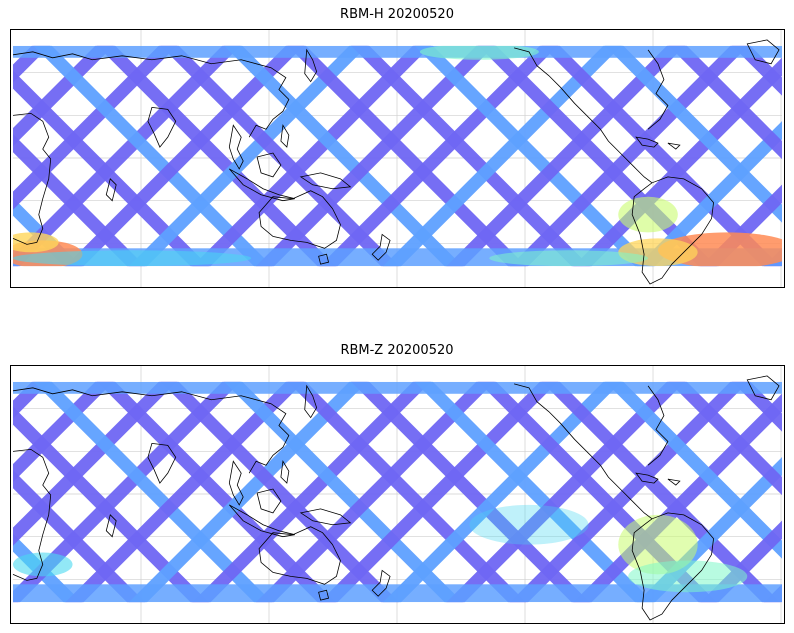 This screenshot has height=633, width=794. I want to click on bottom-pacific-light, so click(529, 524).